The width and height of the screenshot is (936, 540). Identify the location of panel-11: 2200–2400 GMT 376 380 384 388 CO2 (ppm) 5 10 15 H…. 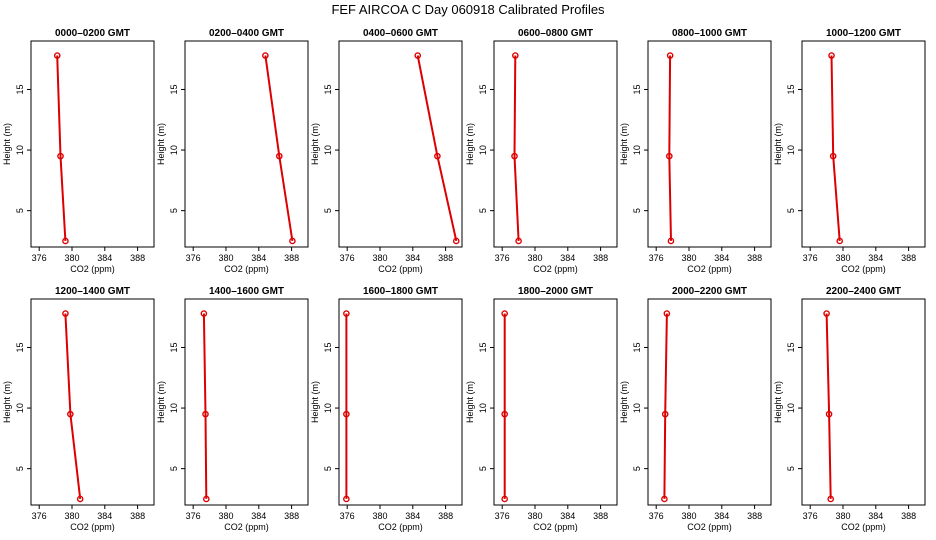
(849, 409).